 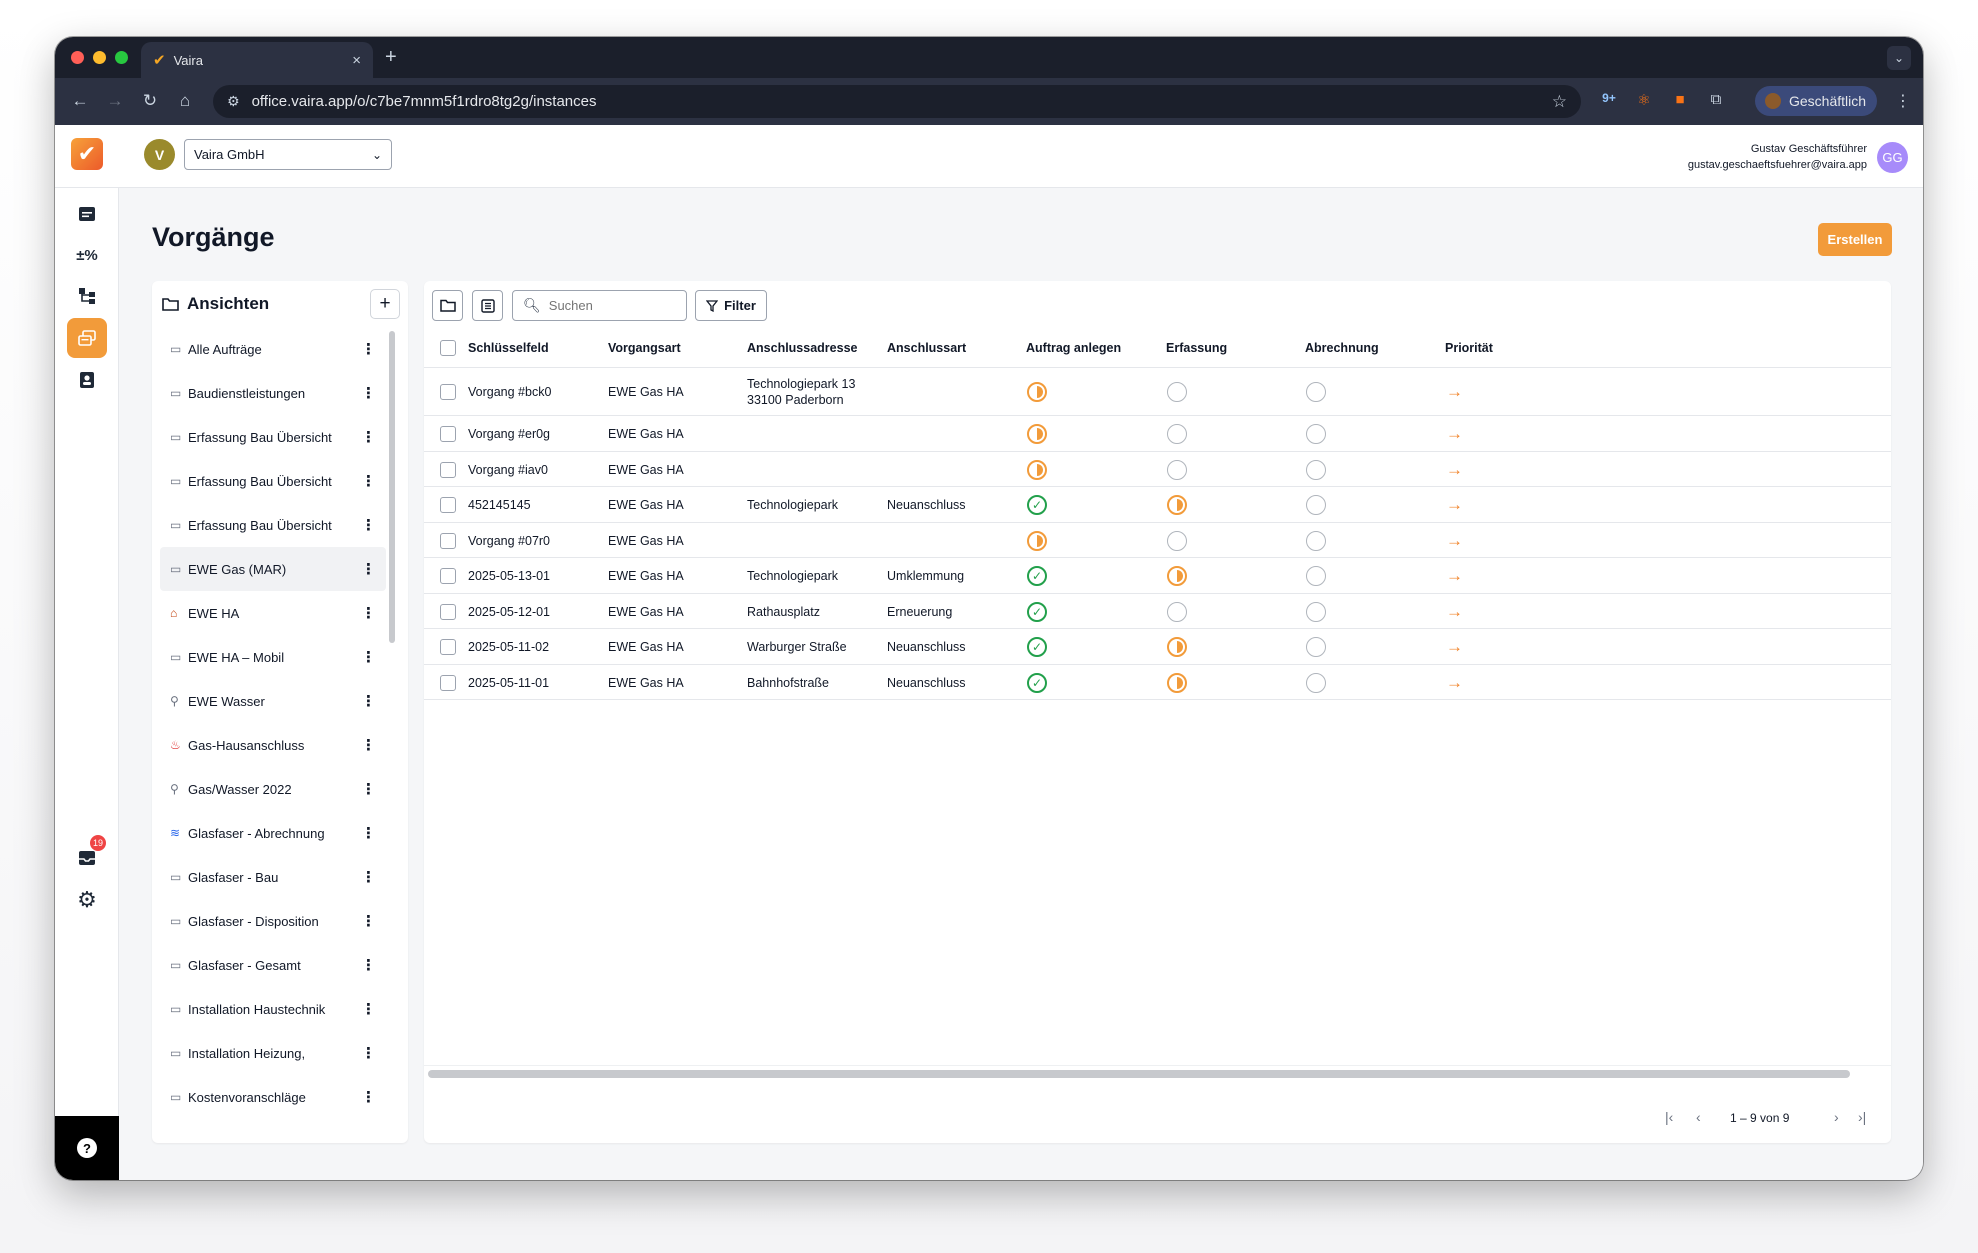 What do you see at coordinates (447, 305) in the screenshot?
I see `folder-view-button` at bounding box center [447, 305].